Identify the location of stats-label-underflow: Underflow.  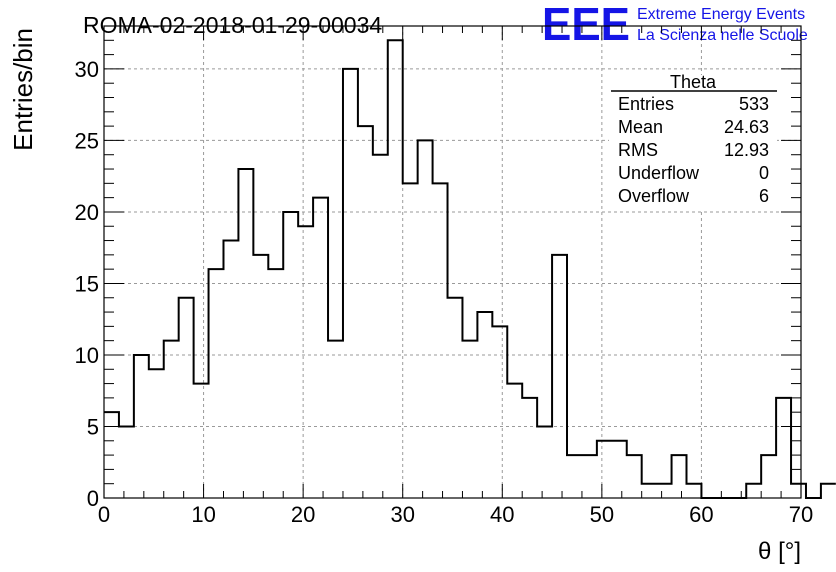
(659, 173).